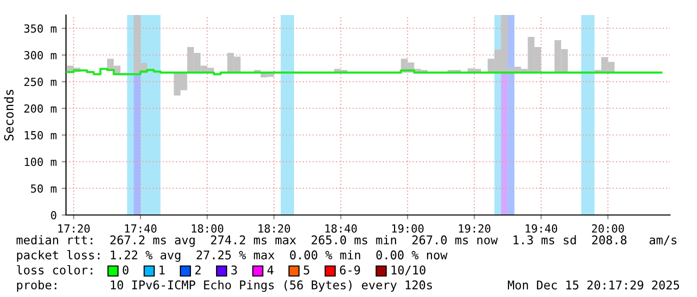  What do you see at coordinates (341, 228) in the screenshot?
I see `x-tick-label: 18:40` at bounding box center [341, 228].